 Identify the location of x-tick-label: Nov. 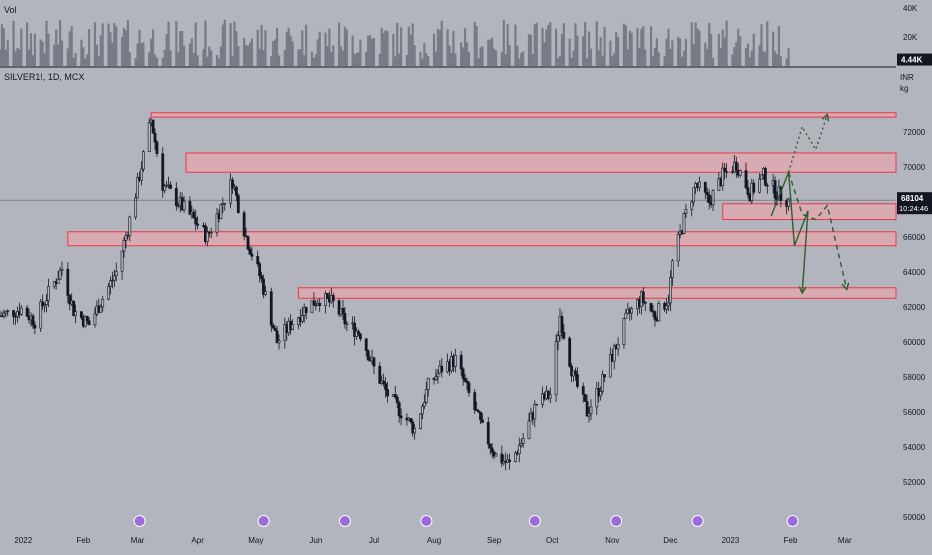
(612, 540).